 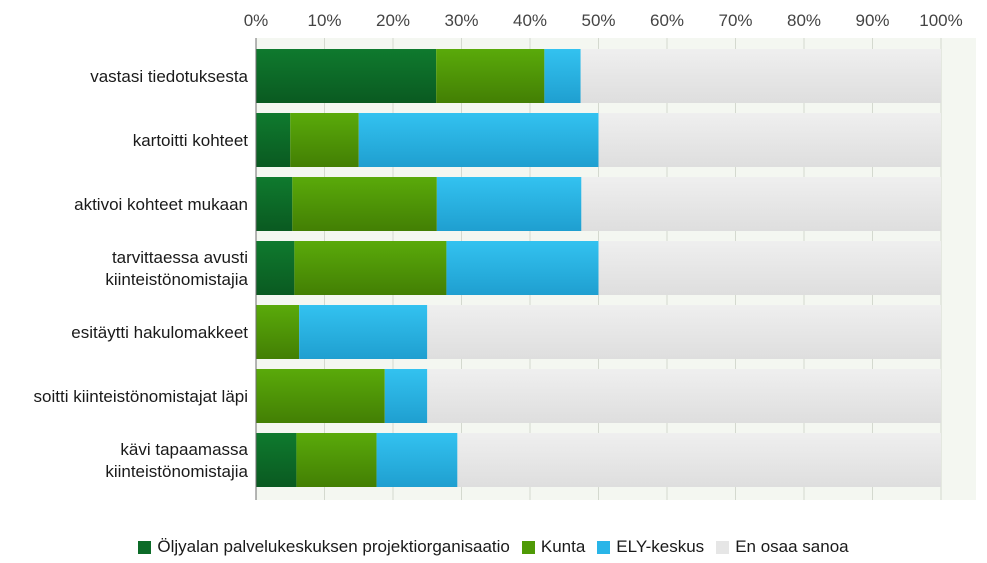 What do you see at coordinates (184, 449) in the screenshot?
I see `category-label: kävi tapaamassa` at bounding box center [184, 449].